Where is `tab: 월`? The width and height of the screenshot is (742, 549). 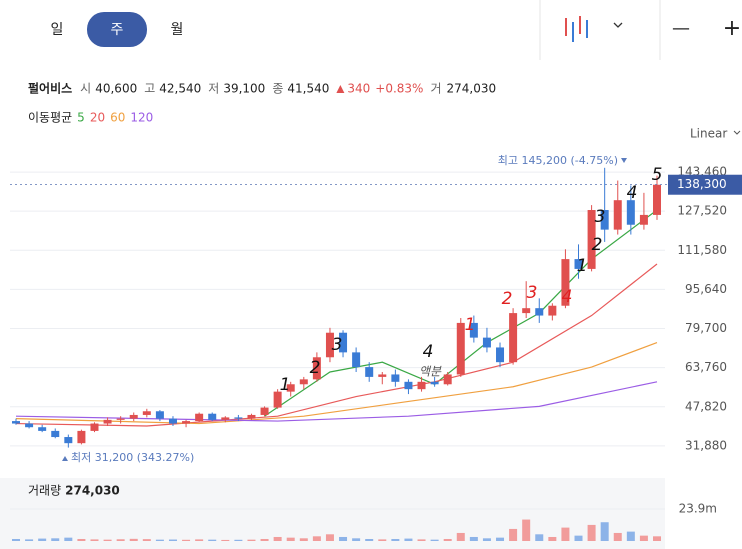 tab: 월 is located at coordinates (177, 30).